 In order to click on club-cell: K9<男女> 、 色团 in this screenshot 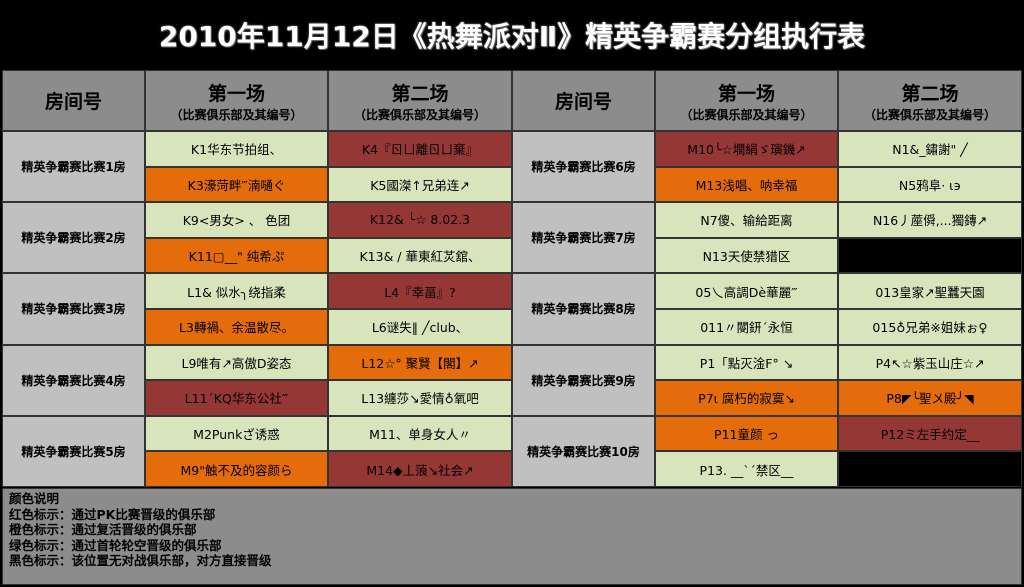, I will do `click(236, 220)`.